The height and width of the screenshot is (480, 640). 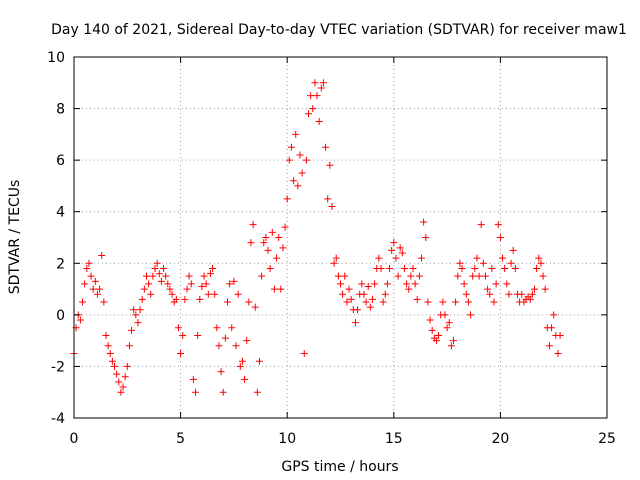 What do you see at coordinates (500, 439) in the screenshot?
I see `x-tick-label: 20` at bounding box center [500, 439].